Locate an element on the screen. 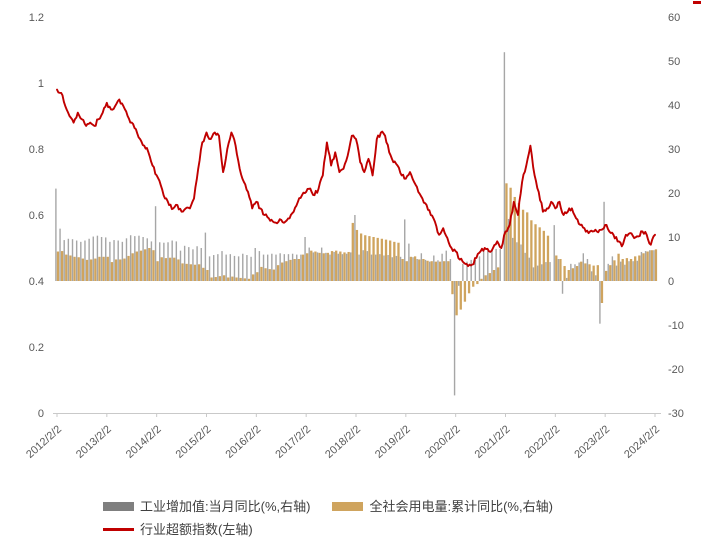 The height and width of the screenshot is (543, 702). legend-row-2: 行业超额指数(左轴) is located at coordinates (383, 529).